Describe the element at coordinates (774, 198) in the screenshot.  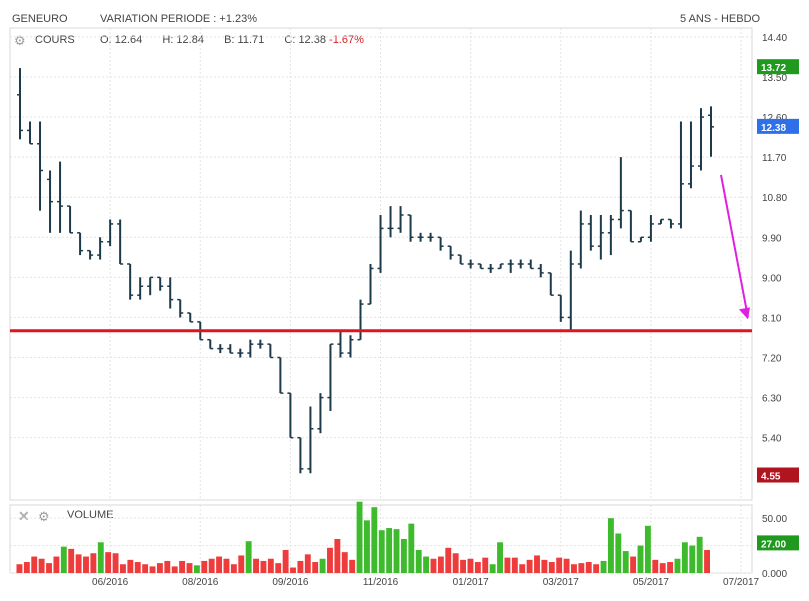
I see `y-tick-label: 10.80` at that location.